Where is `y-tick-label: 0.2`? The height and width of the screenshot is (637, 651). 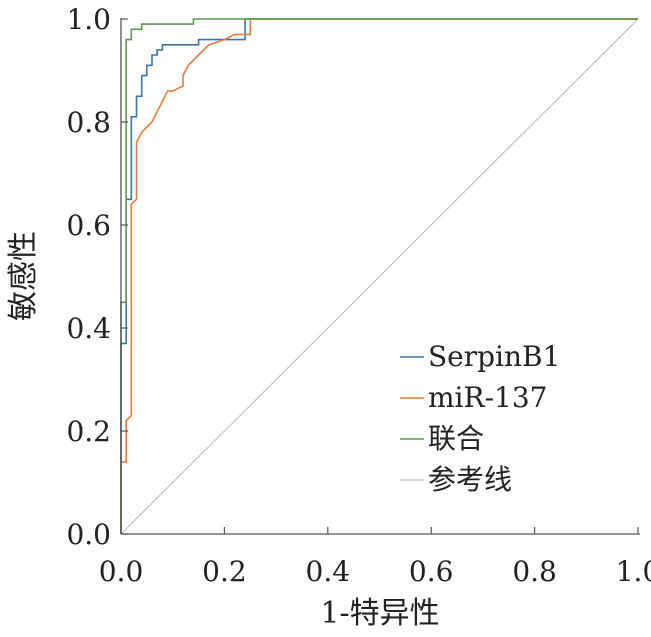
y-tick-label: 0.2 is located at coordinates (88, 431).